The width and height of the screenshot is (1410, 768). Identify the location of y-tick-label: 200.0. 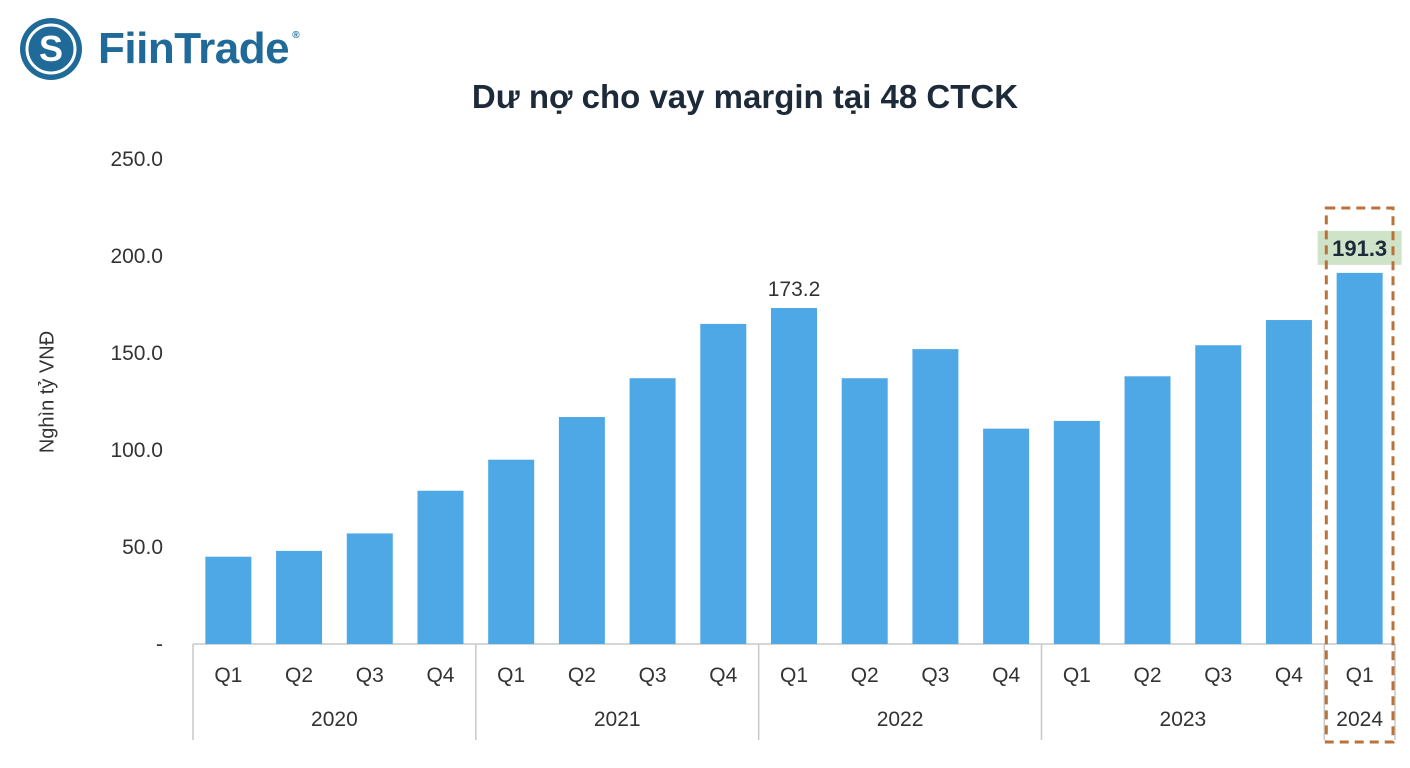
(136, 256).